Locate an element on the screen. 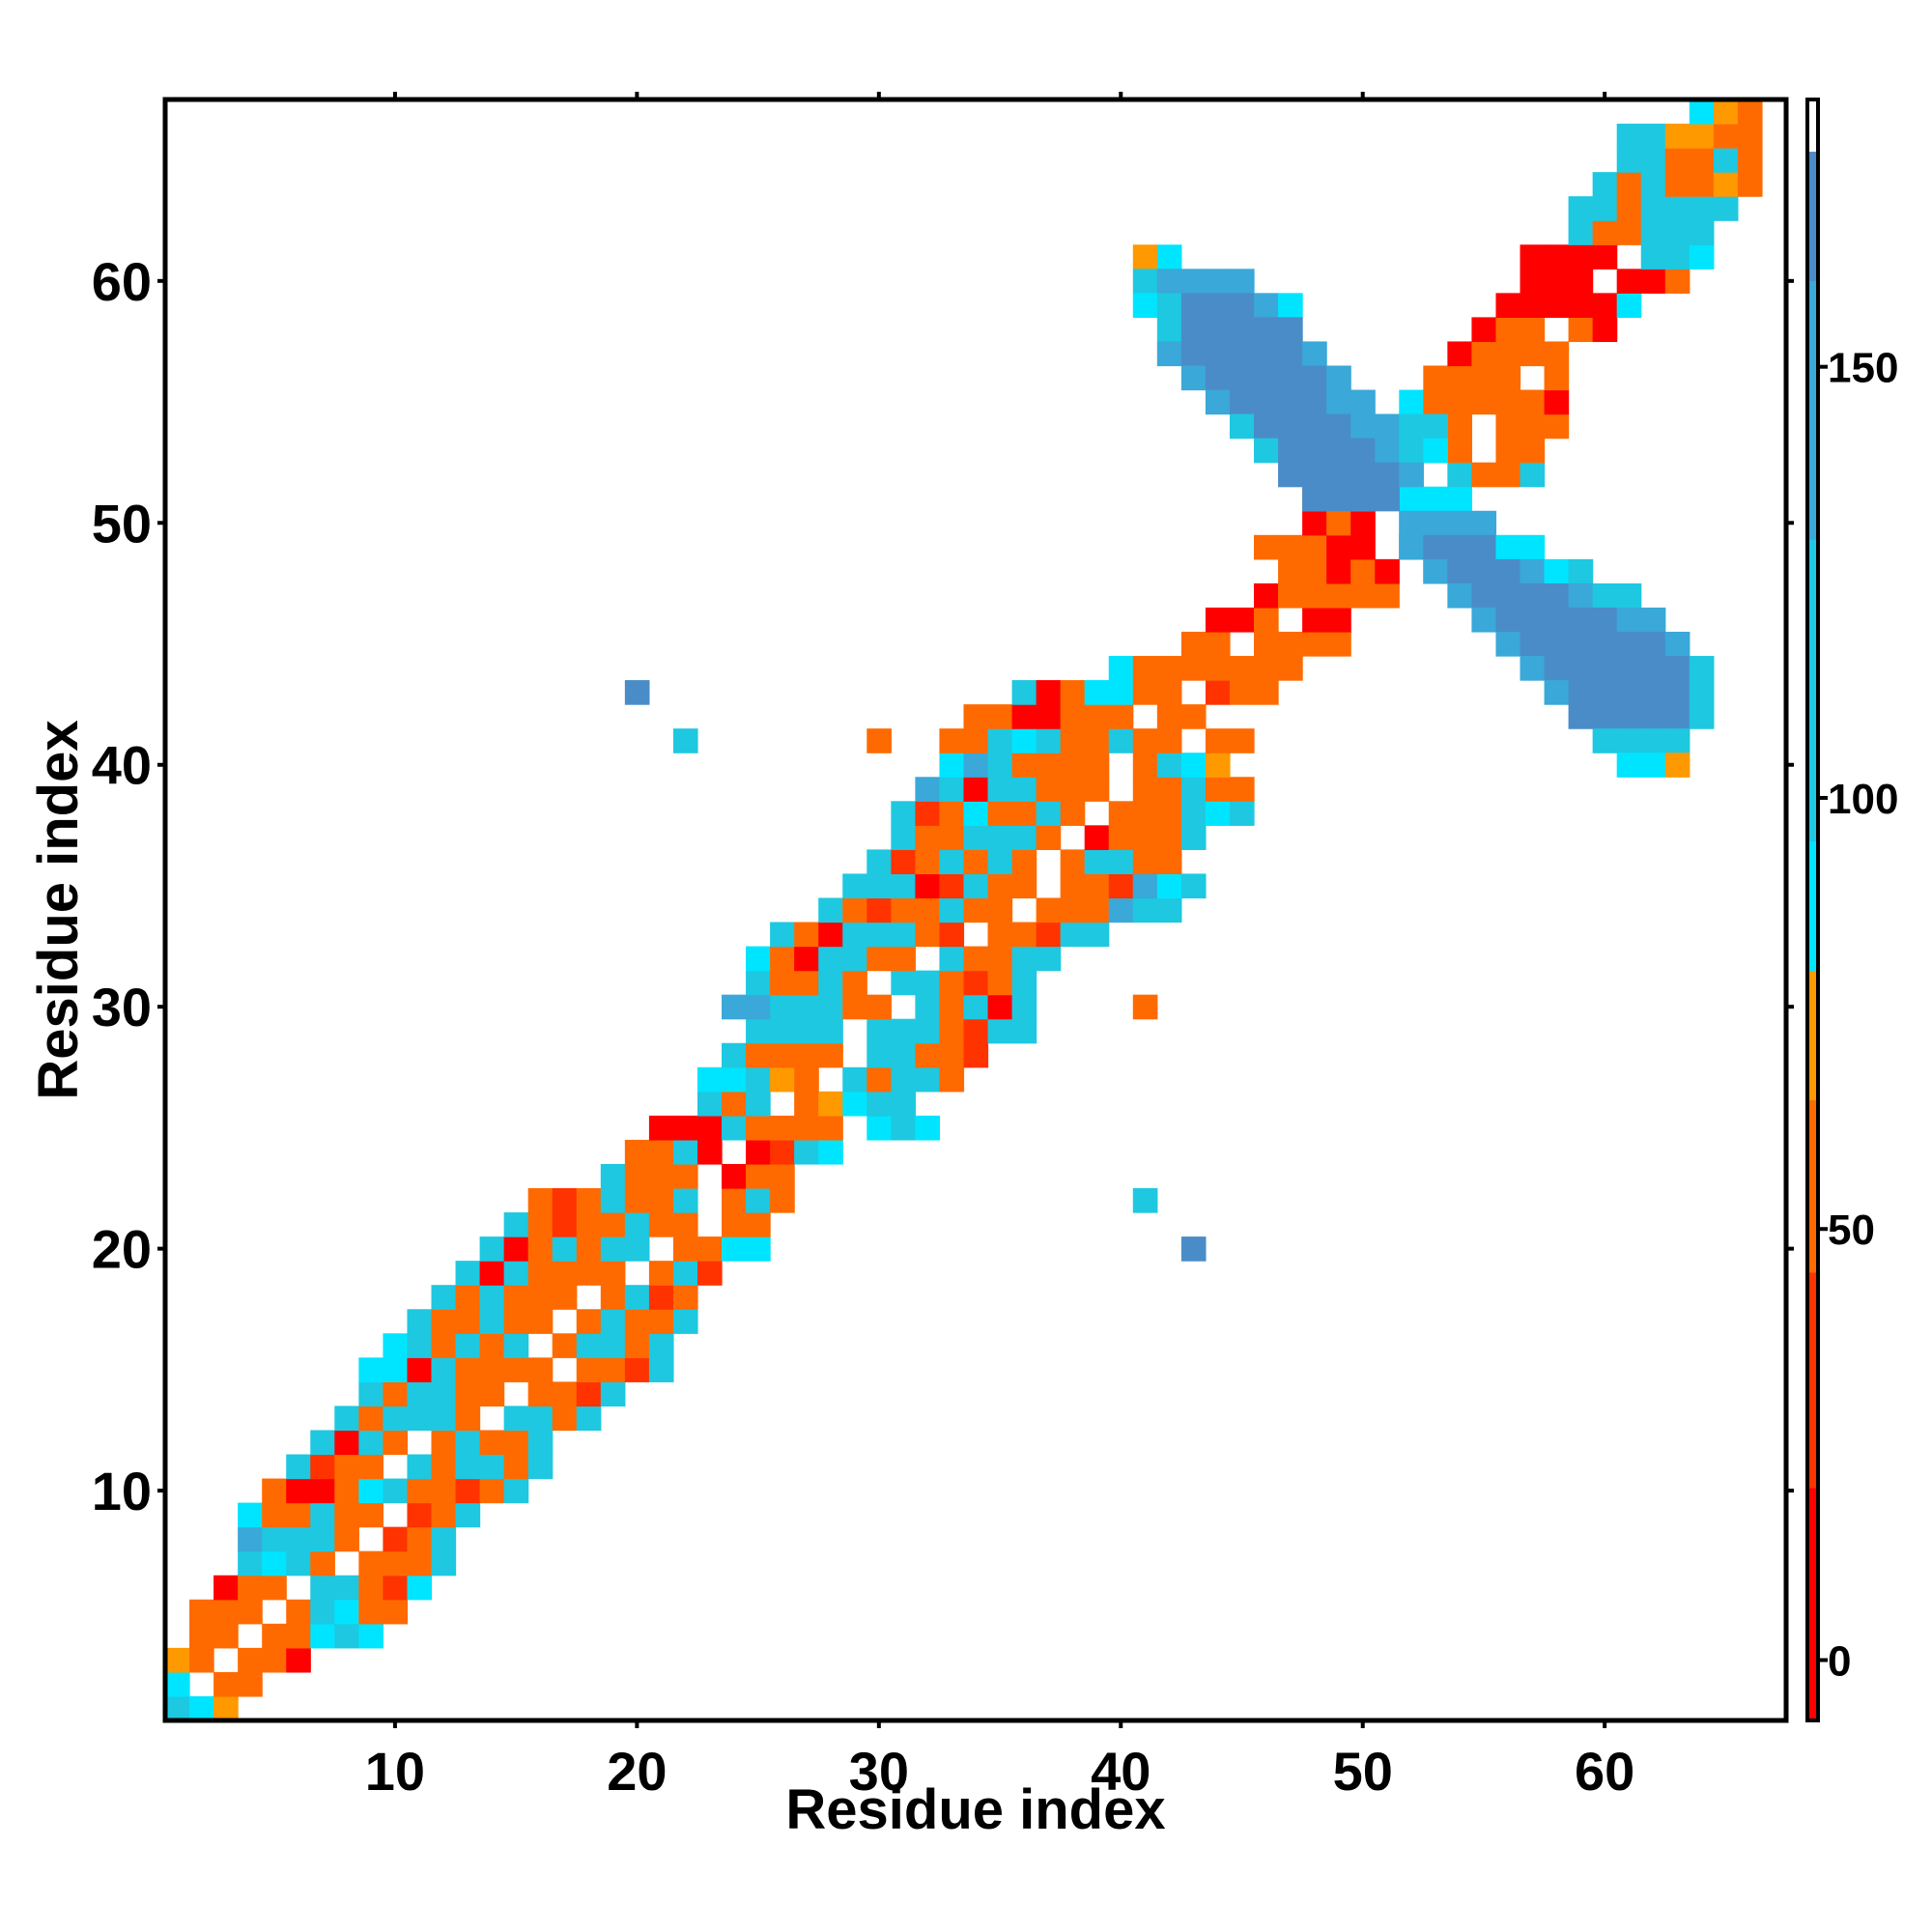 The height and width of the screenshot is (1932, 1932). y-axis-label: Residue index is located at coordinates (58, 909).